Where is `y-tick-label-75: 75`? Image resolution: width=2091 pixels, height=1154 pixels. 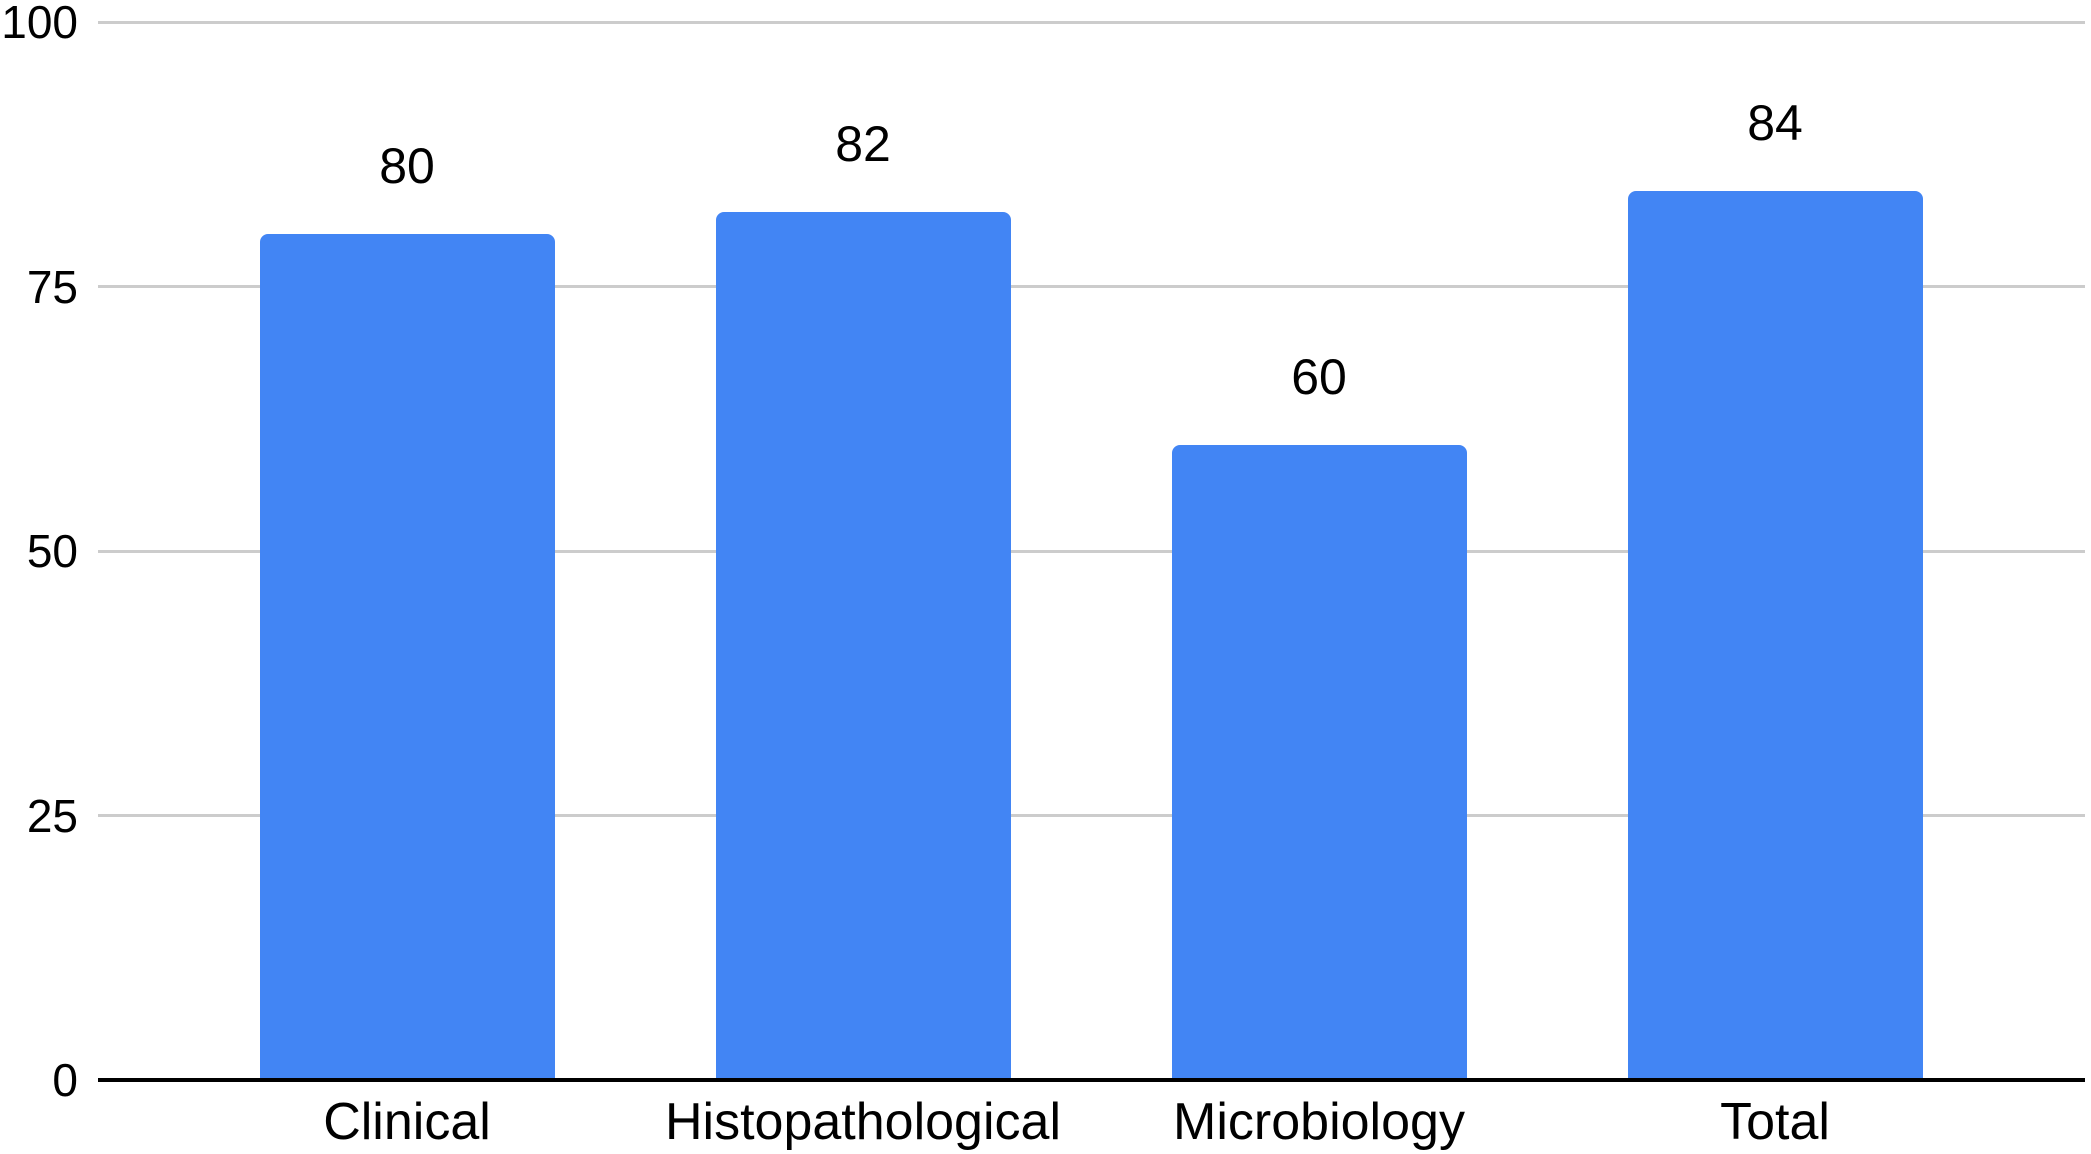 y-tick-label-75: 75 is located at coordinates (52, 286).